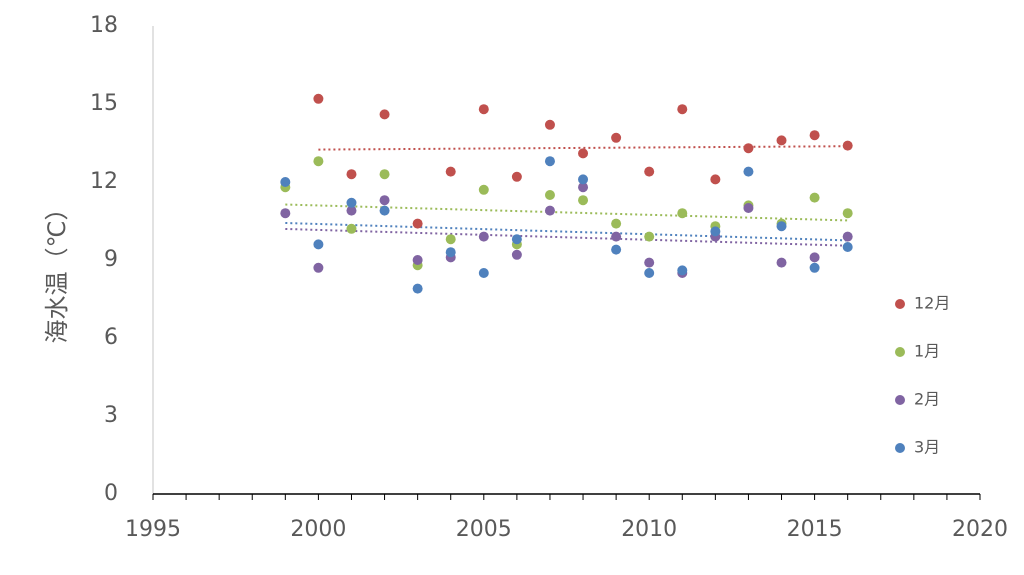 The width and height of the screenshot is (1024, 575). Describe the element at coordinates (927, 351) in the screenshot. I see `legend-label: 1月` at that location.